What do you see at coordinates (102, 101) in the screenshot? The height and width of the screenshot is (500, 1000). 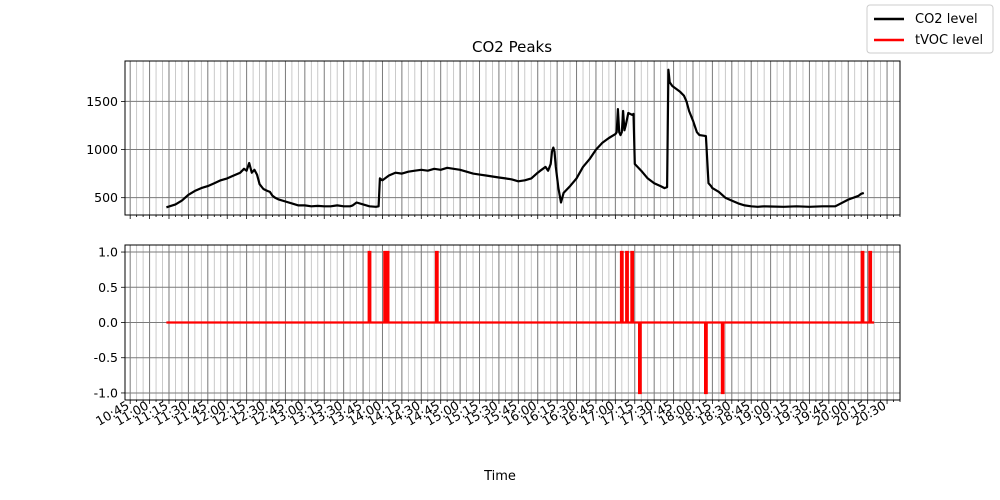 I see `y-tick-label: 1500` at bounding box center [102, 101].